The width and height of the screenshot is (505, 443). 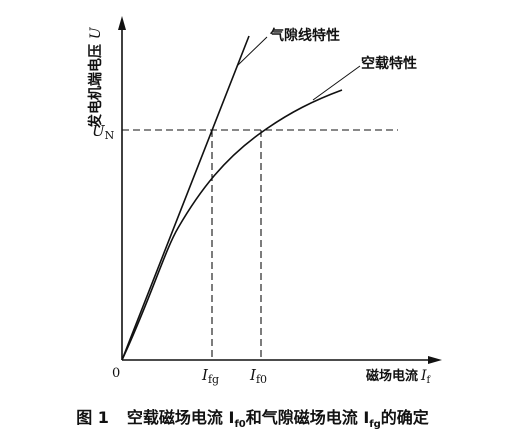 I want to click on caption-text: 空载磁场电流 I, so click(x=180, y=417).